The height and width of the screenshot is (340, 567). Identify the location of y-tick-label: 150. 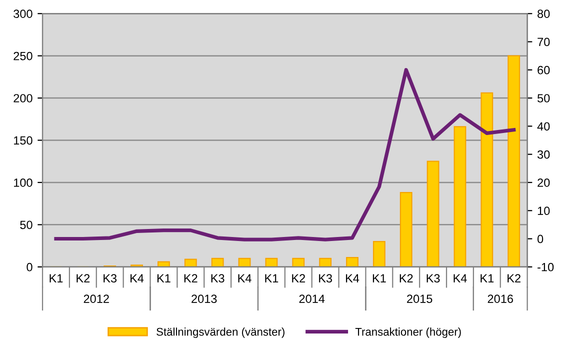
(23, 140).